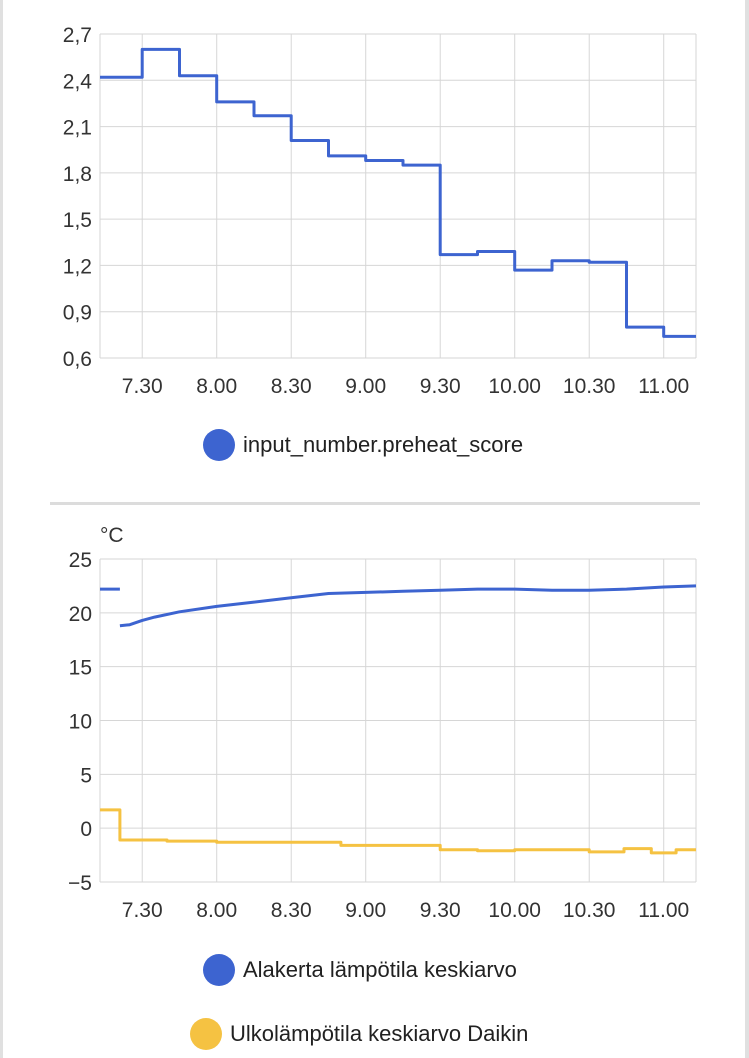  I want to click on y-tick-label: 2,7, so click(77, 35).